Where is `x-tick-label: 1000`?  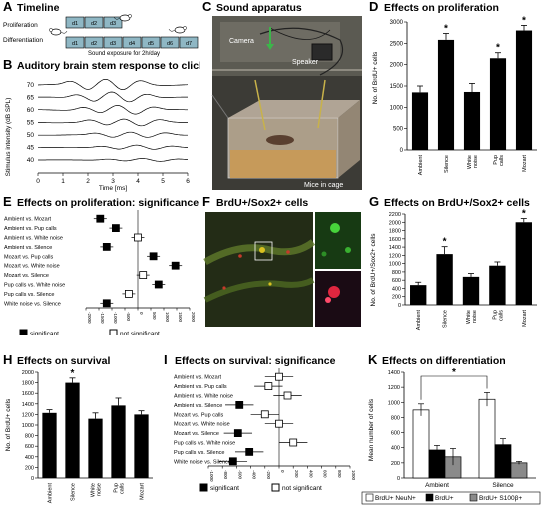 x-tick-label: 1000 is located at coordinates (353, 475).